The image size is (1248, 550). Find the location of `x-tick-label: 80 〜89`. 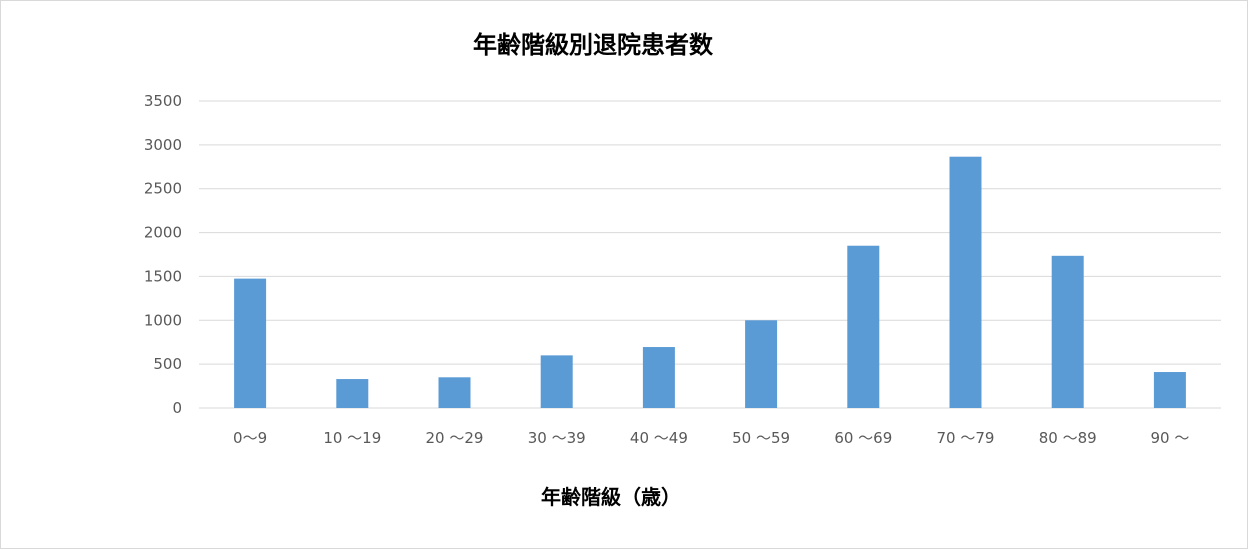

x-tick-label: 80 〜89 is located at coordinates (1068, 438).